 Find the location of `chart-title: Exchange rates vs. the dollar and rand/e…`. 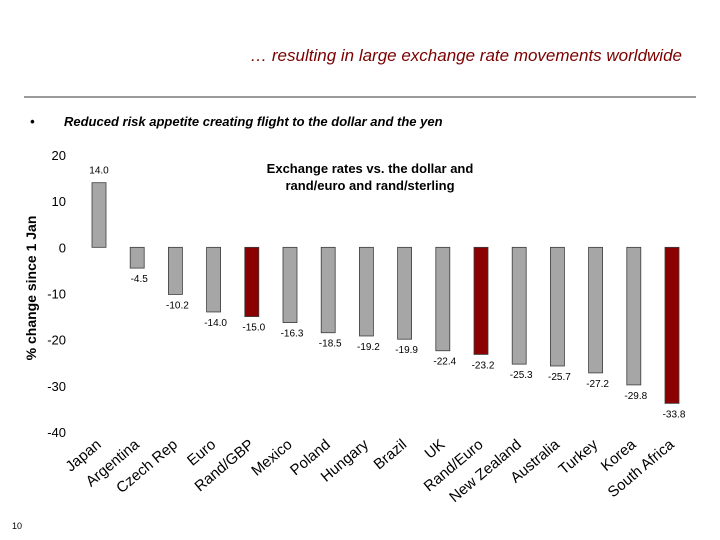

chart-title: Exchange rates vs. the dollar and rand/e… is located at coordinates (370, 177).